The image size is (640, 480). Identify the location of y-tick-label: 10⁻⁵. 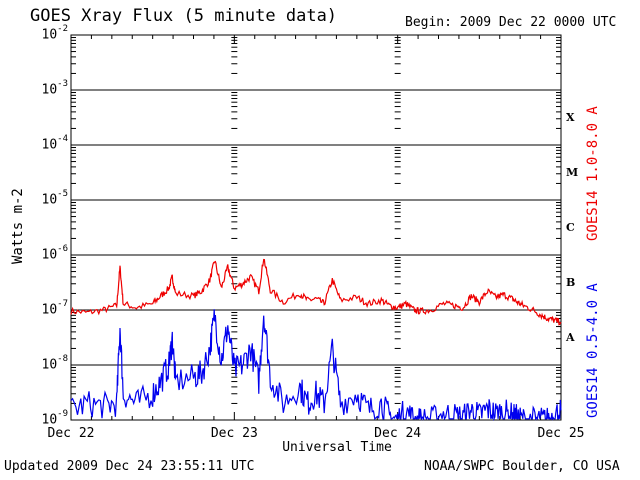
(55, 198).